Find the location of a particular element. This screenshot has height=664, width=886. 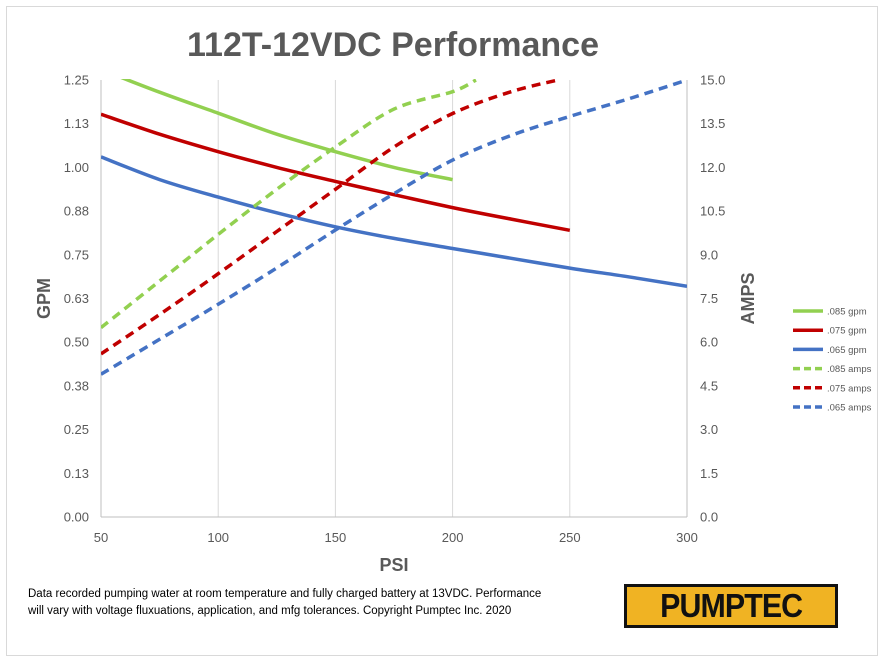

y2-tick-label: 15.0 is located at coordinates (712, 80).